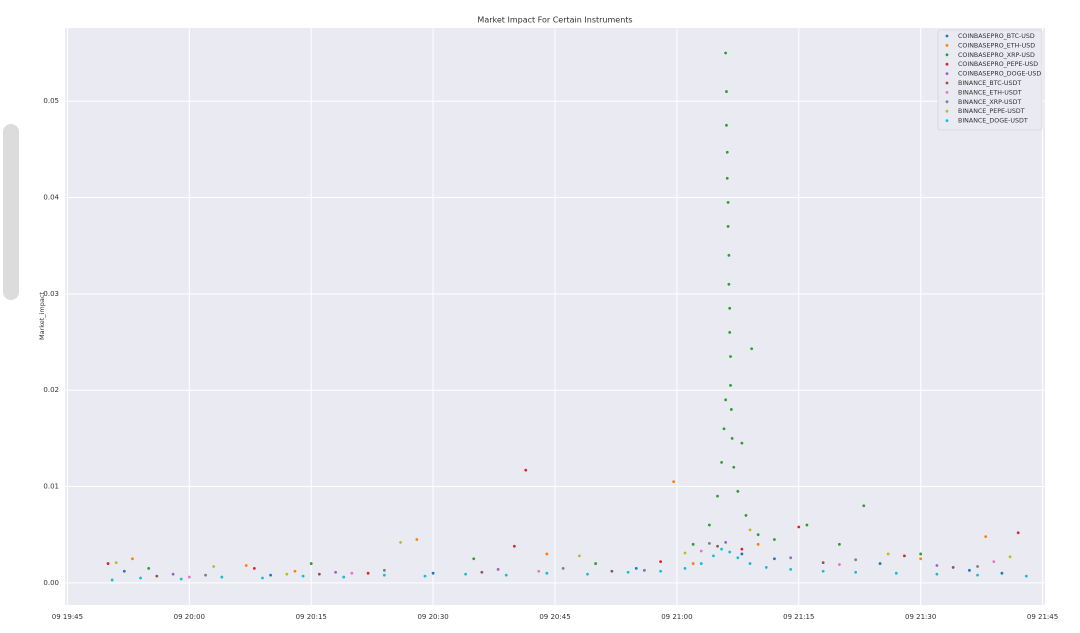 Image resolution: width=1080 pixels, height=633 pixels. Describe the element at coordinates (993, 121) in the screenshot. I see `legend-label: BINANCE_DOGE-USDT` at that location.